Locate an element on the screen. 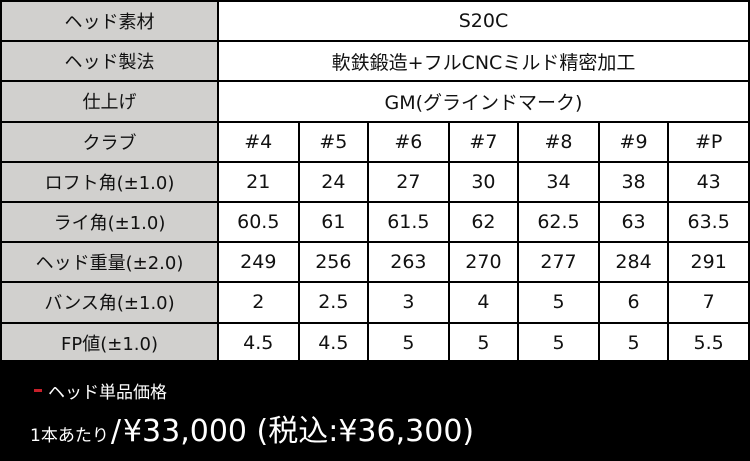 The height and width of the screenshot is (461, 750). table-row: ロフト角(±1.0) 21 24 27 30 34 38 43 is located at coordinates (375, 181).